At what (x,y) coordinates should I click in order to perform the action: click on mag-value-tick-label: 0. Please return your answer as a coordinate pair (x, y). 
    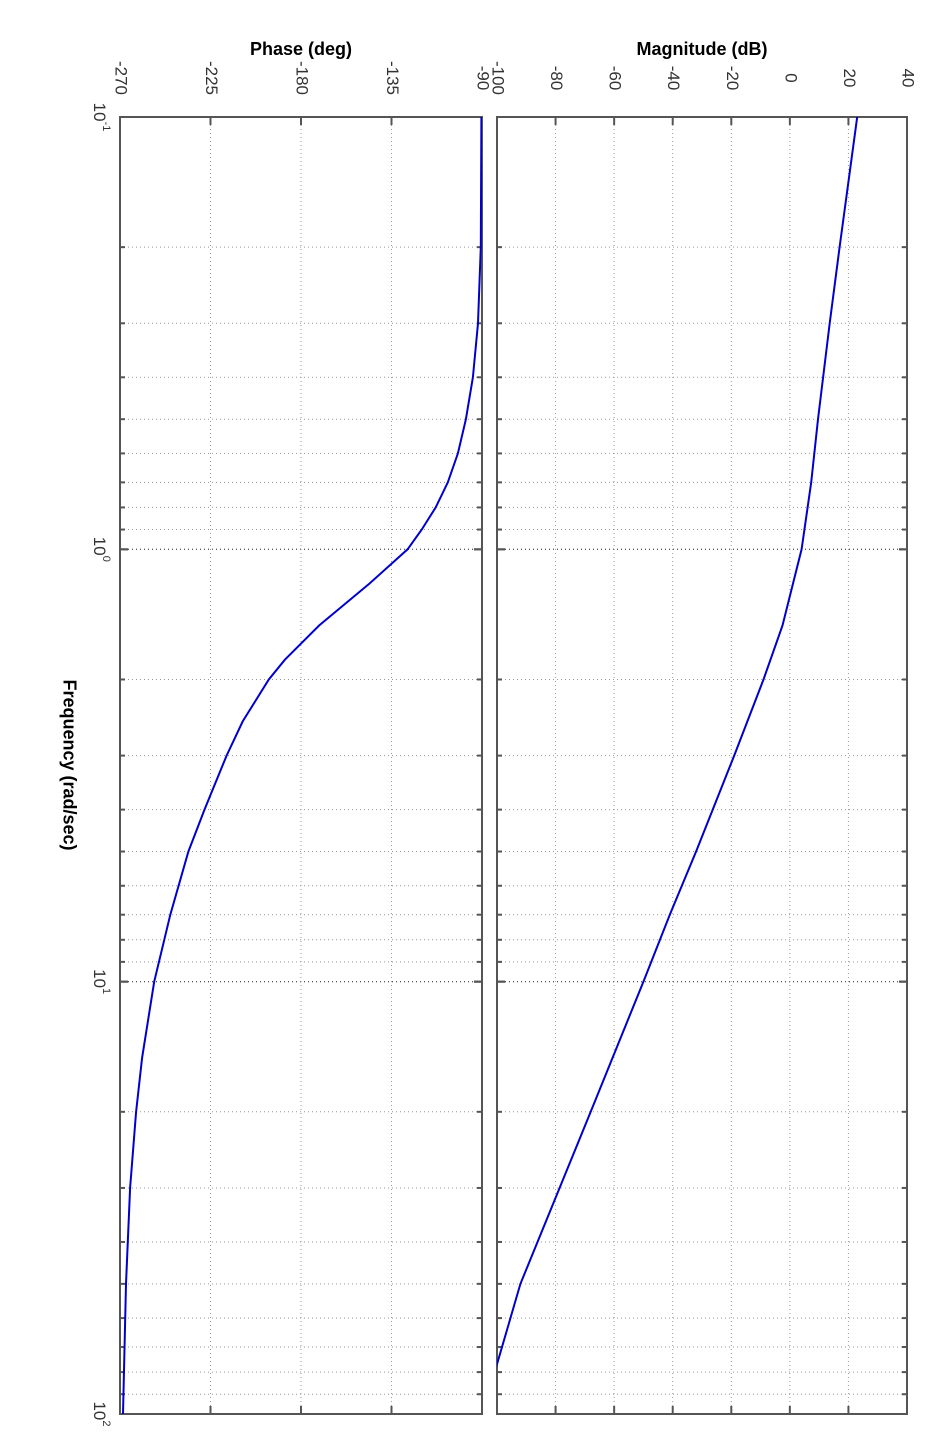
    Looking at the image, I should click on (790, 77).